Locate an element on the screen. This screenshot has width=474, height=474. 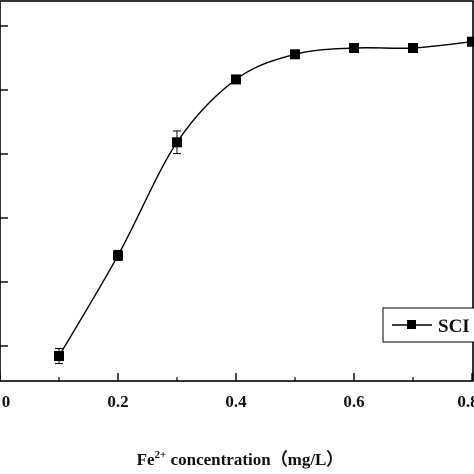
legend: SCI is located at coordinates (428, 325).